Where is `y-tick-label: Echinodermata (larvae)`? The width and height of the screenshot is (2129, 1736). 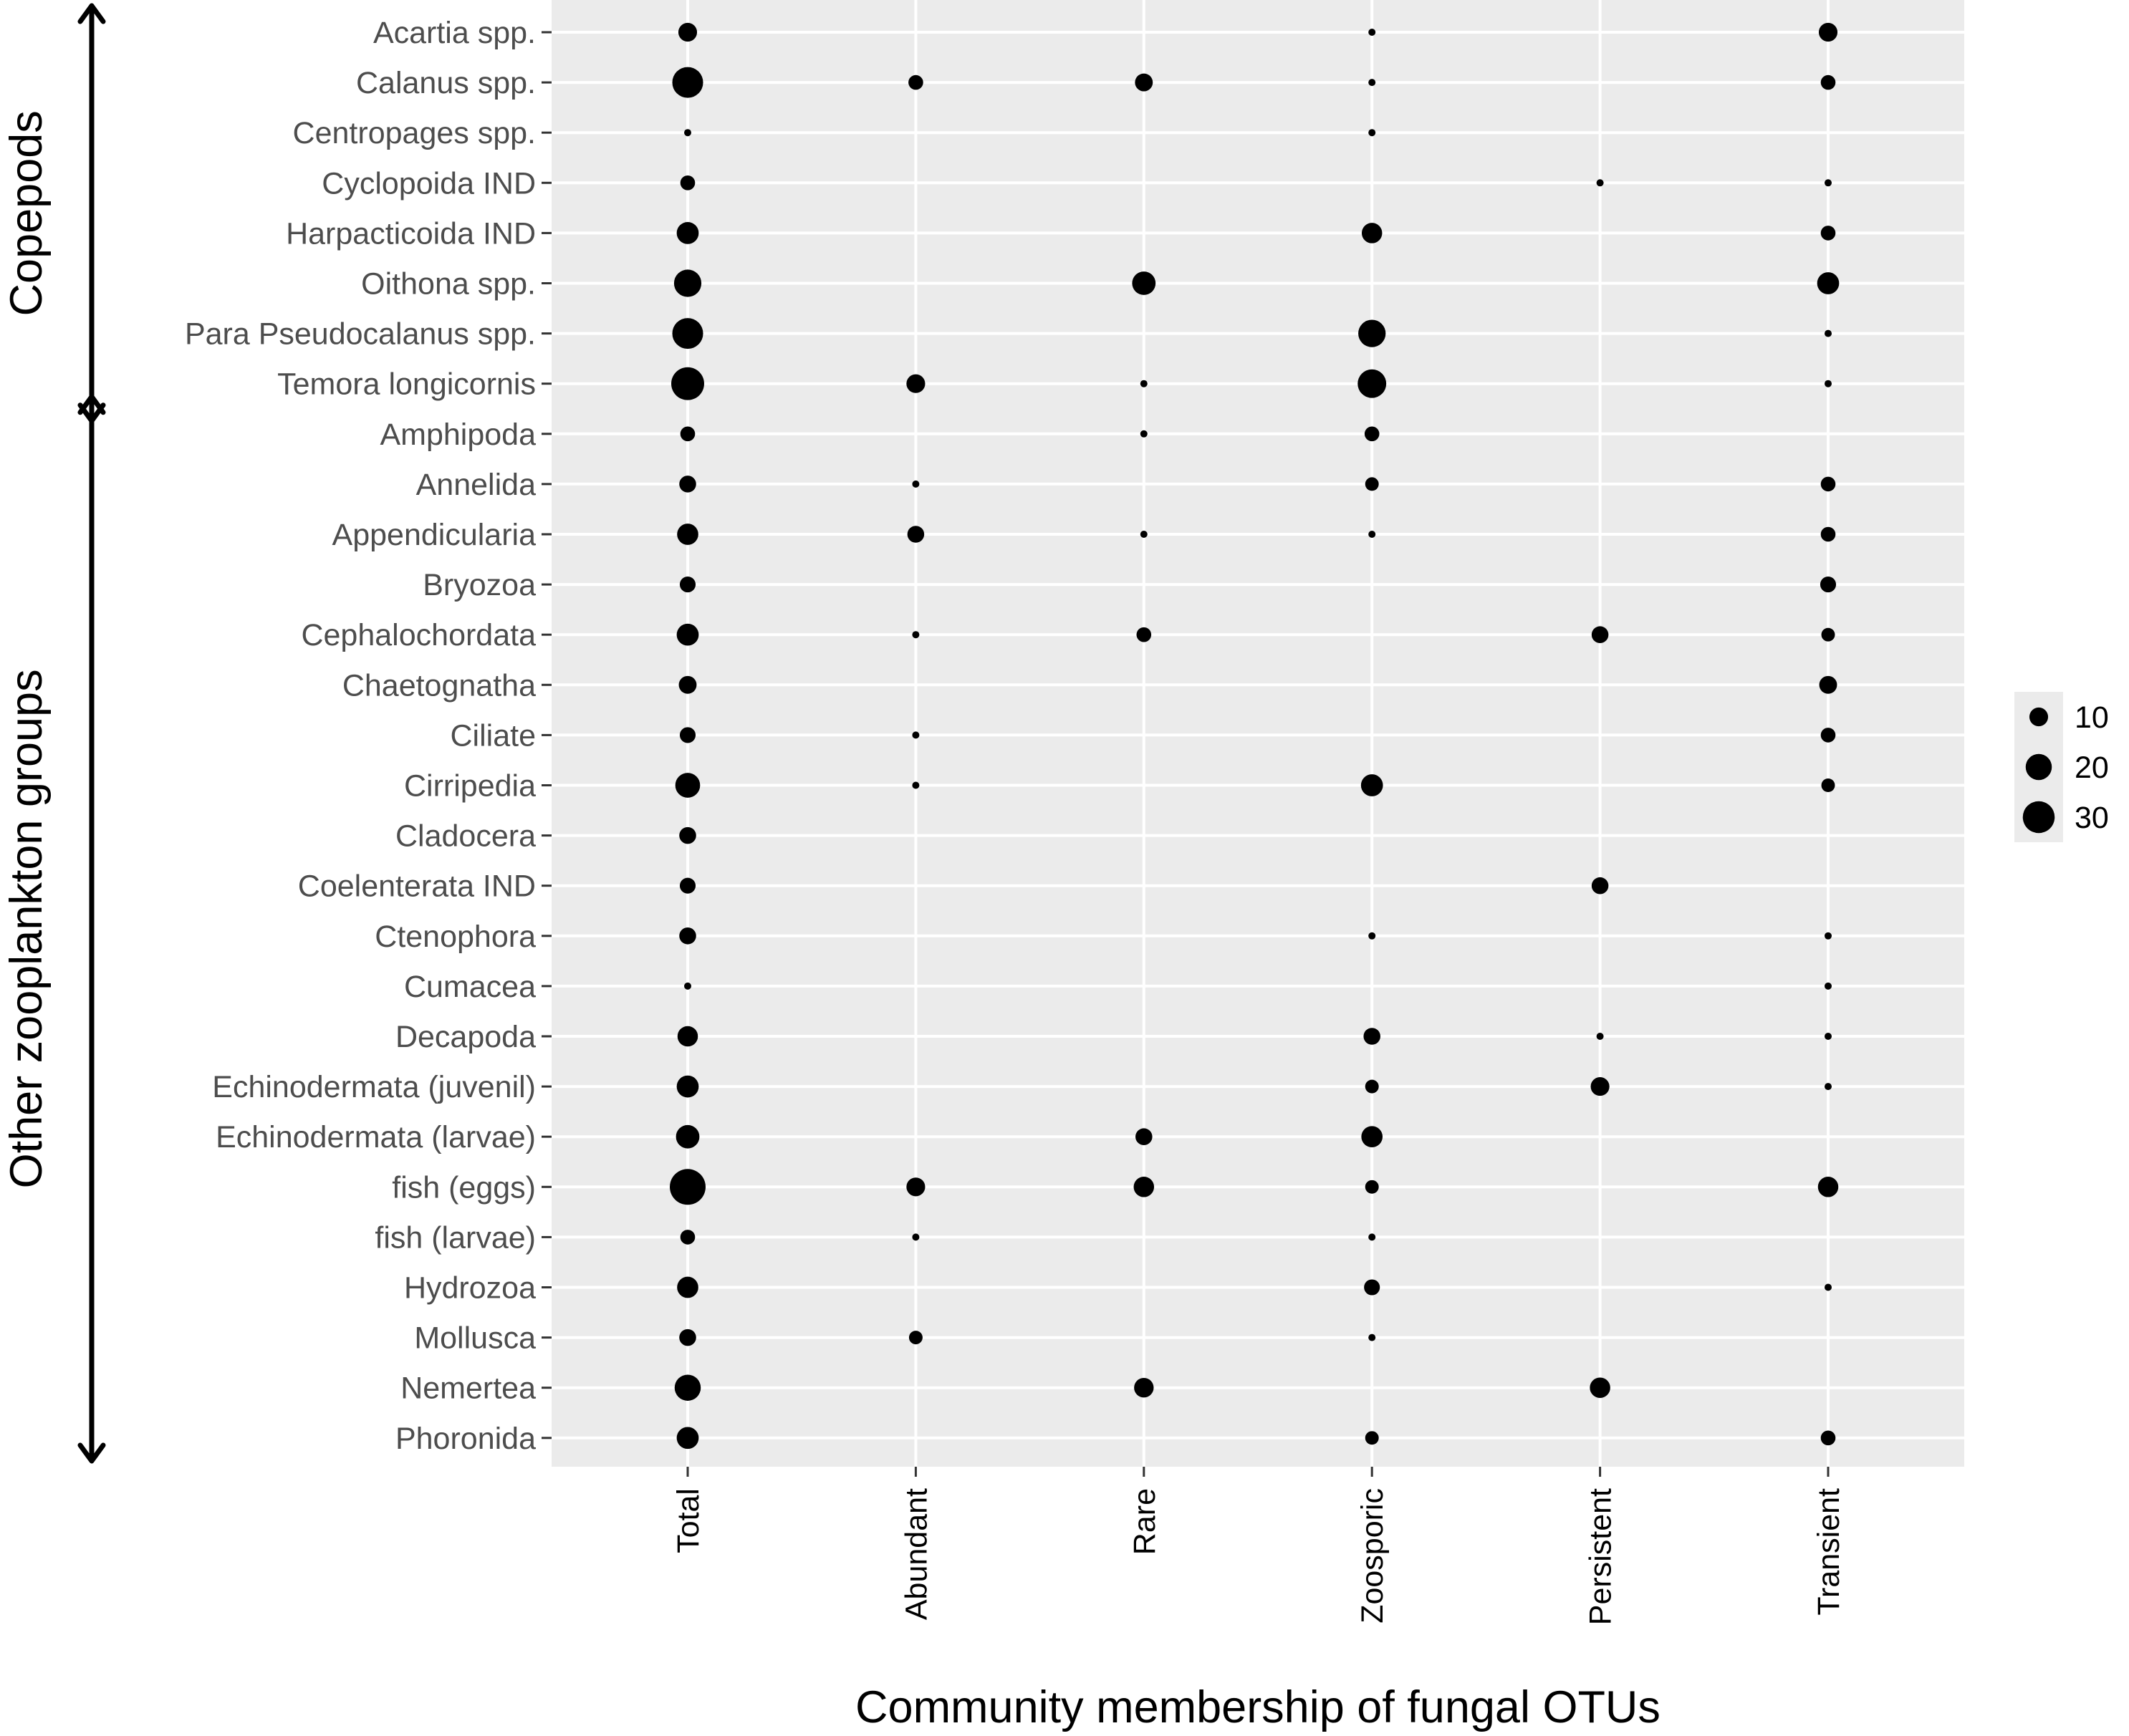 y-tick-label: Echinodermata (larvae) is located at coordinates (376, 1137).